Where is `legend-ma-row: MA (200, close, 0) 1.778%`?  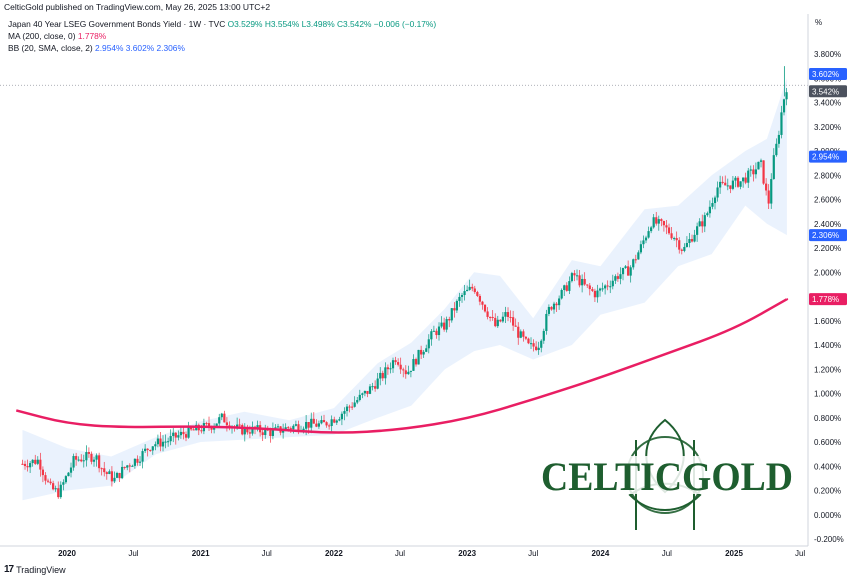
legend-ma-row: MA (200, close, 0) 1.778% is located at coordinates (222, 36).